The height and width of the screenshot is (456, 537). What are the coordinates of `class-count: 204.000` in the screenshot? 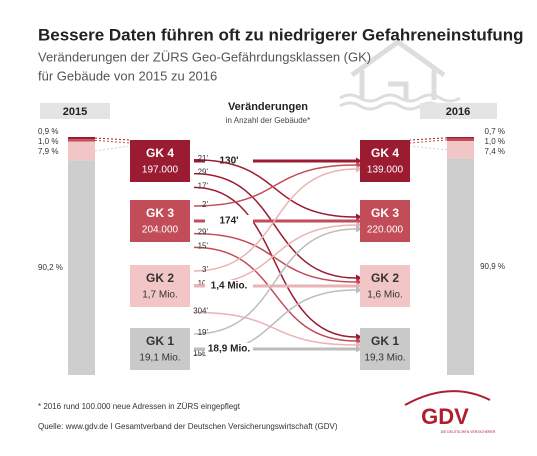 It's located at (160, 230).